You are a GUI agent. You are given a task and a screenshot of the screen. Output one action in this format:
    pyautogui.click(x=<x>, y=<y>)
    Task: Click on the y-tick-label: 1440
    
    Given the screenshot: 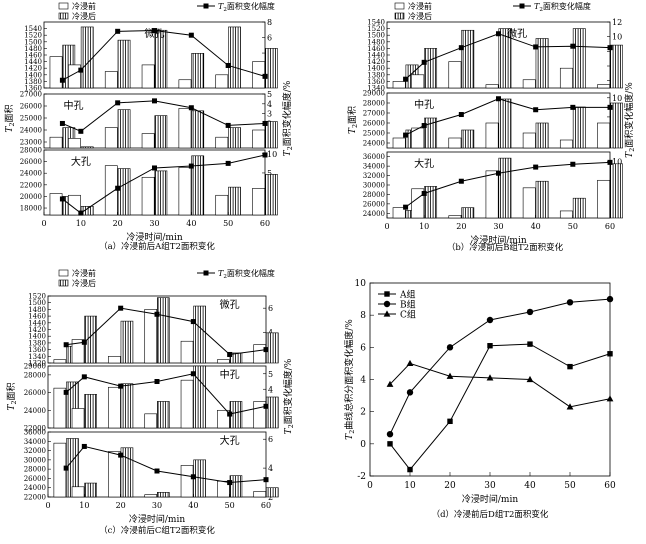 What is the action you would take?
    pyautogui.click(x=376, y=56)
    